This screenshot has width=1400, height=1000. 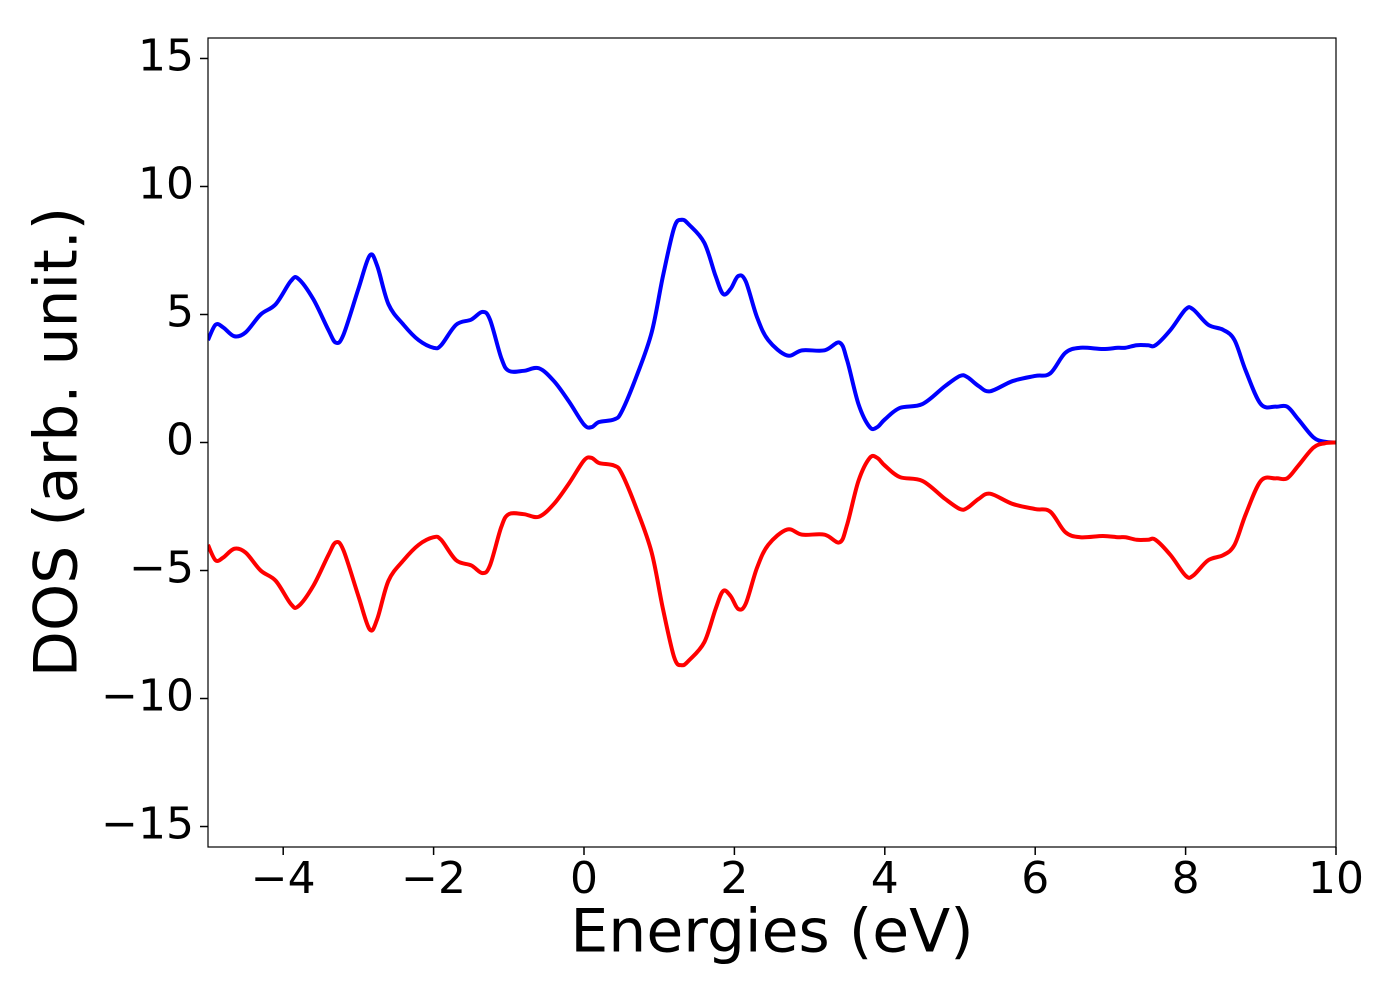 I want to click on y-tick-label: 15, so click(x=166, y=55).